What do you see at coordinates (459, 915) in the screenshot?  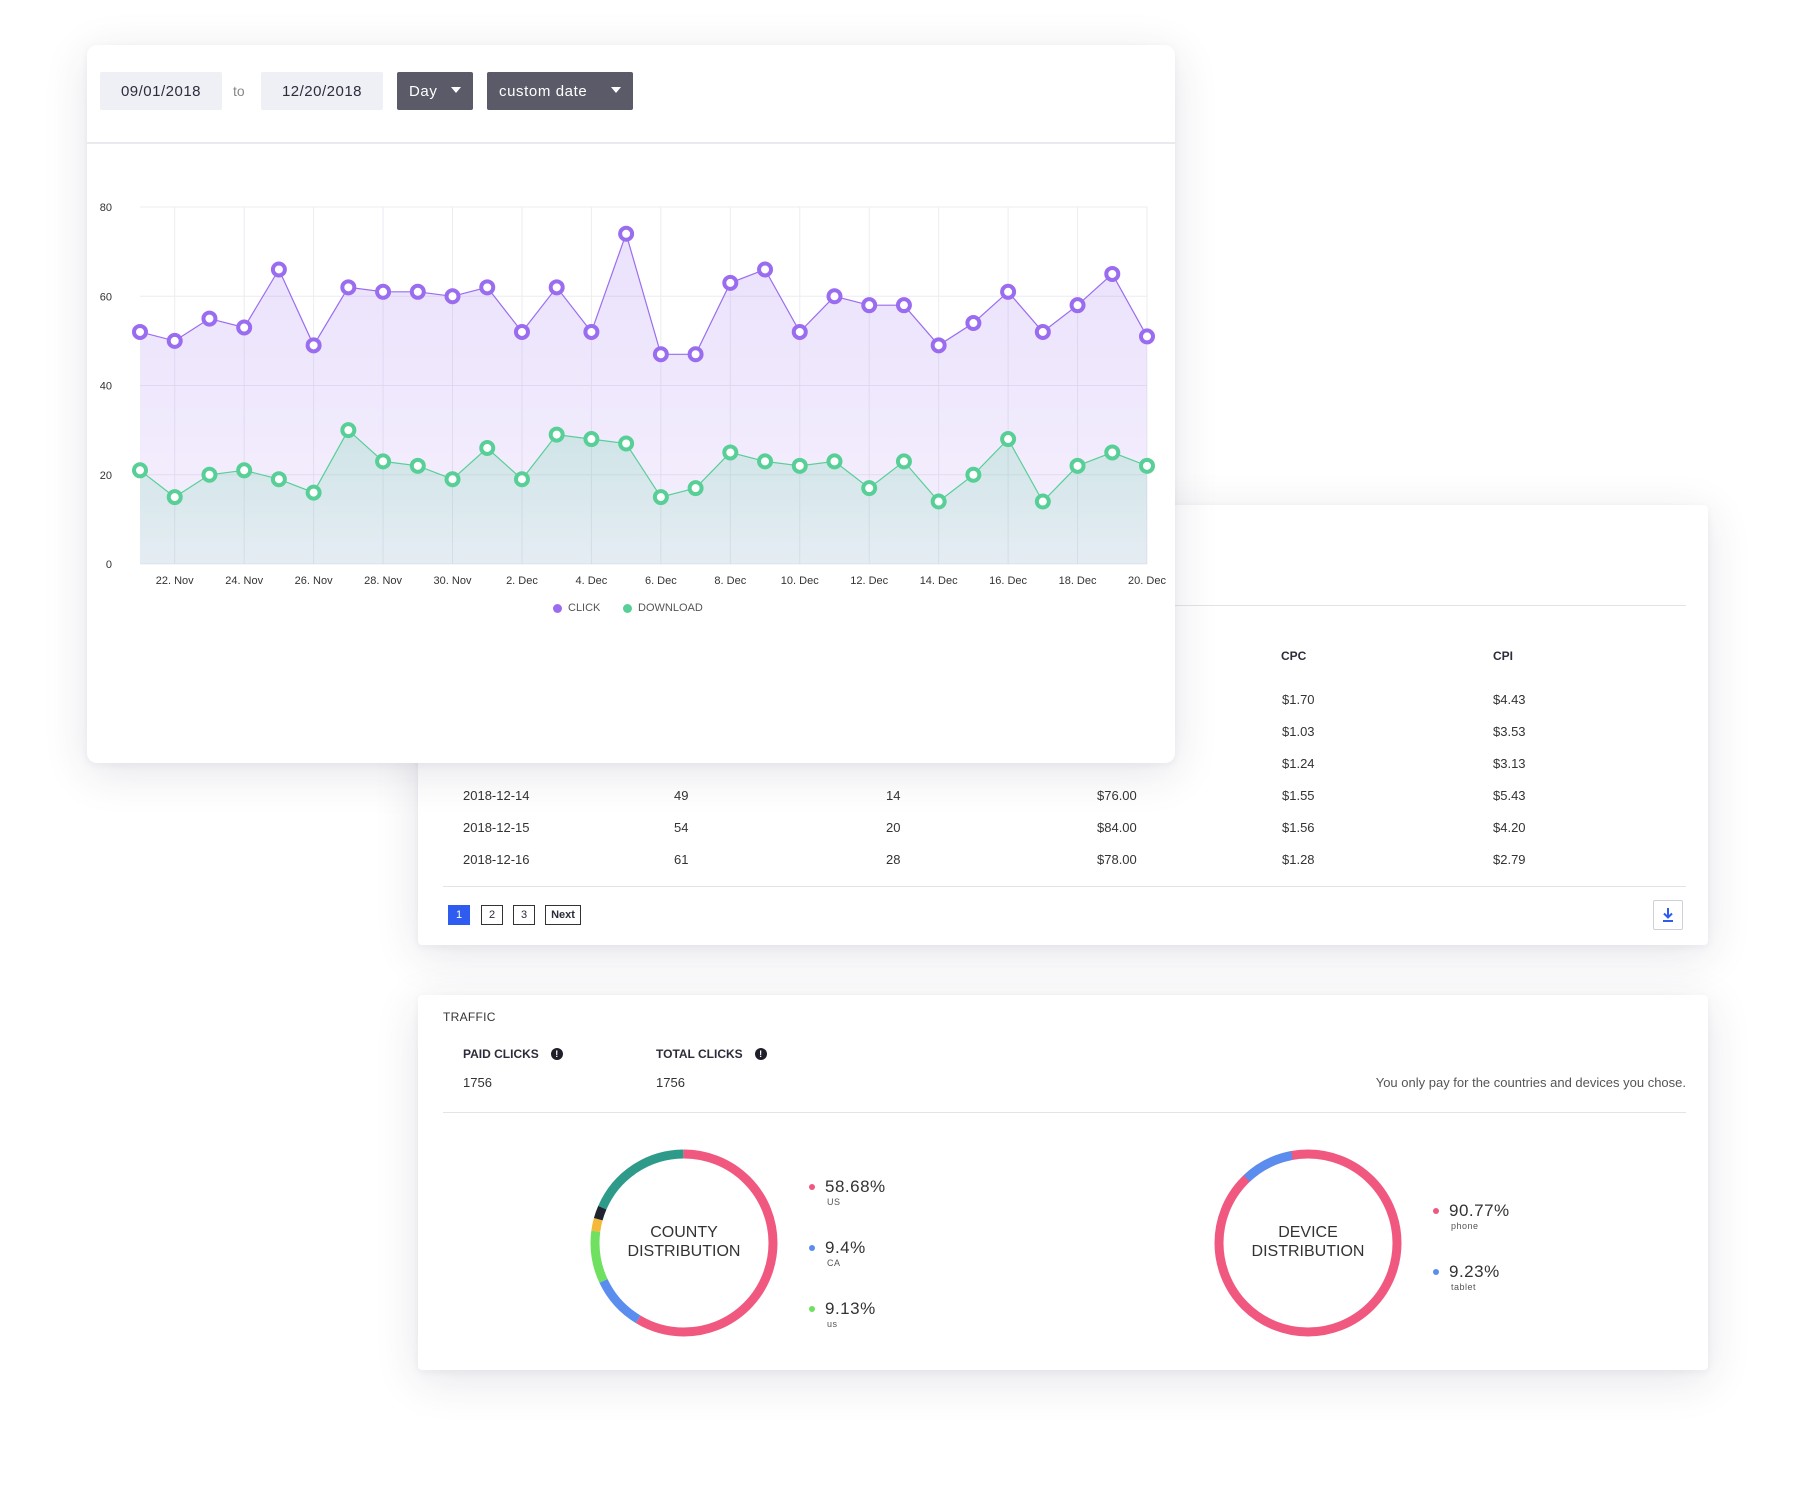 I see `page-1-button: 1` at bounding box center [459, 915].